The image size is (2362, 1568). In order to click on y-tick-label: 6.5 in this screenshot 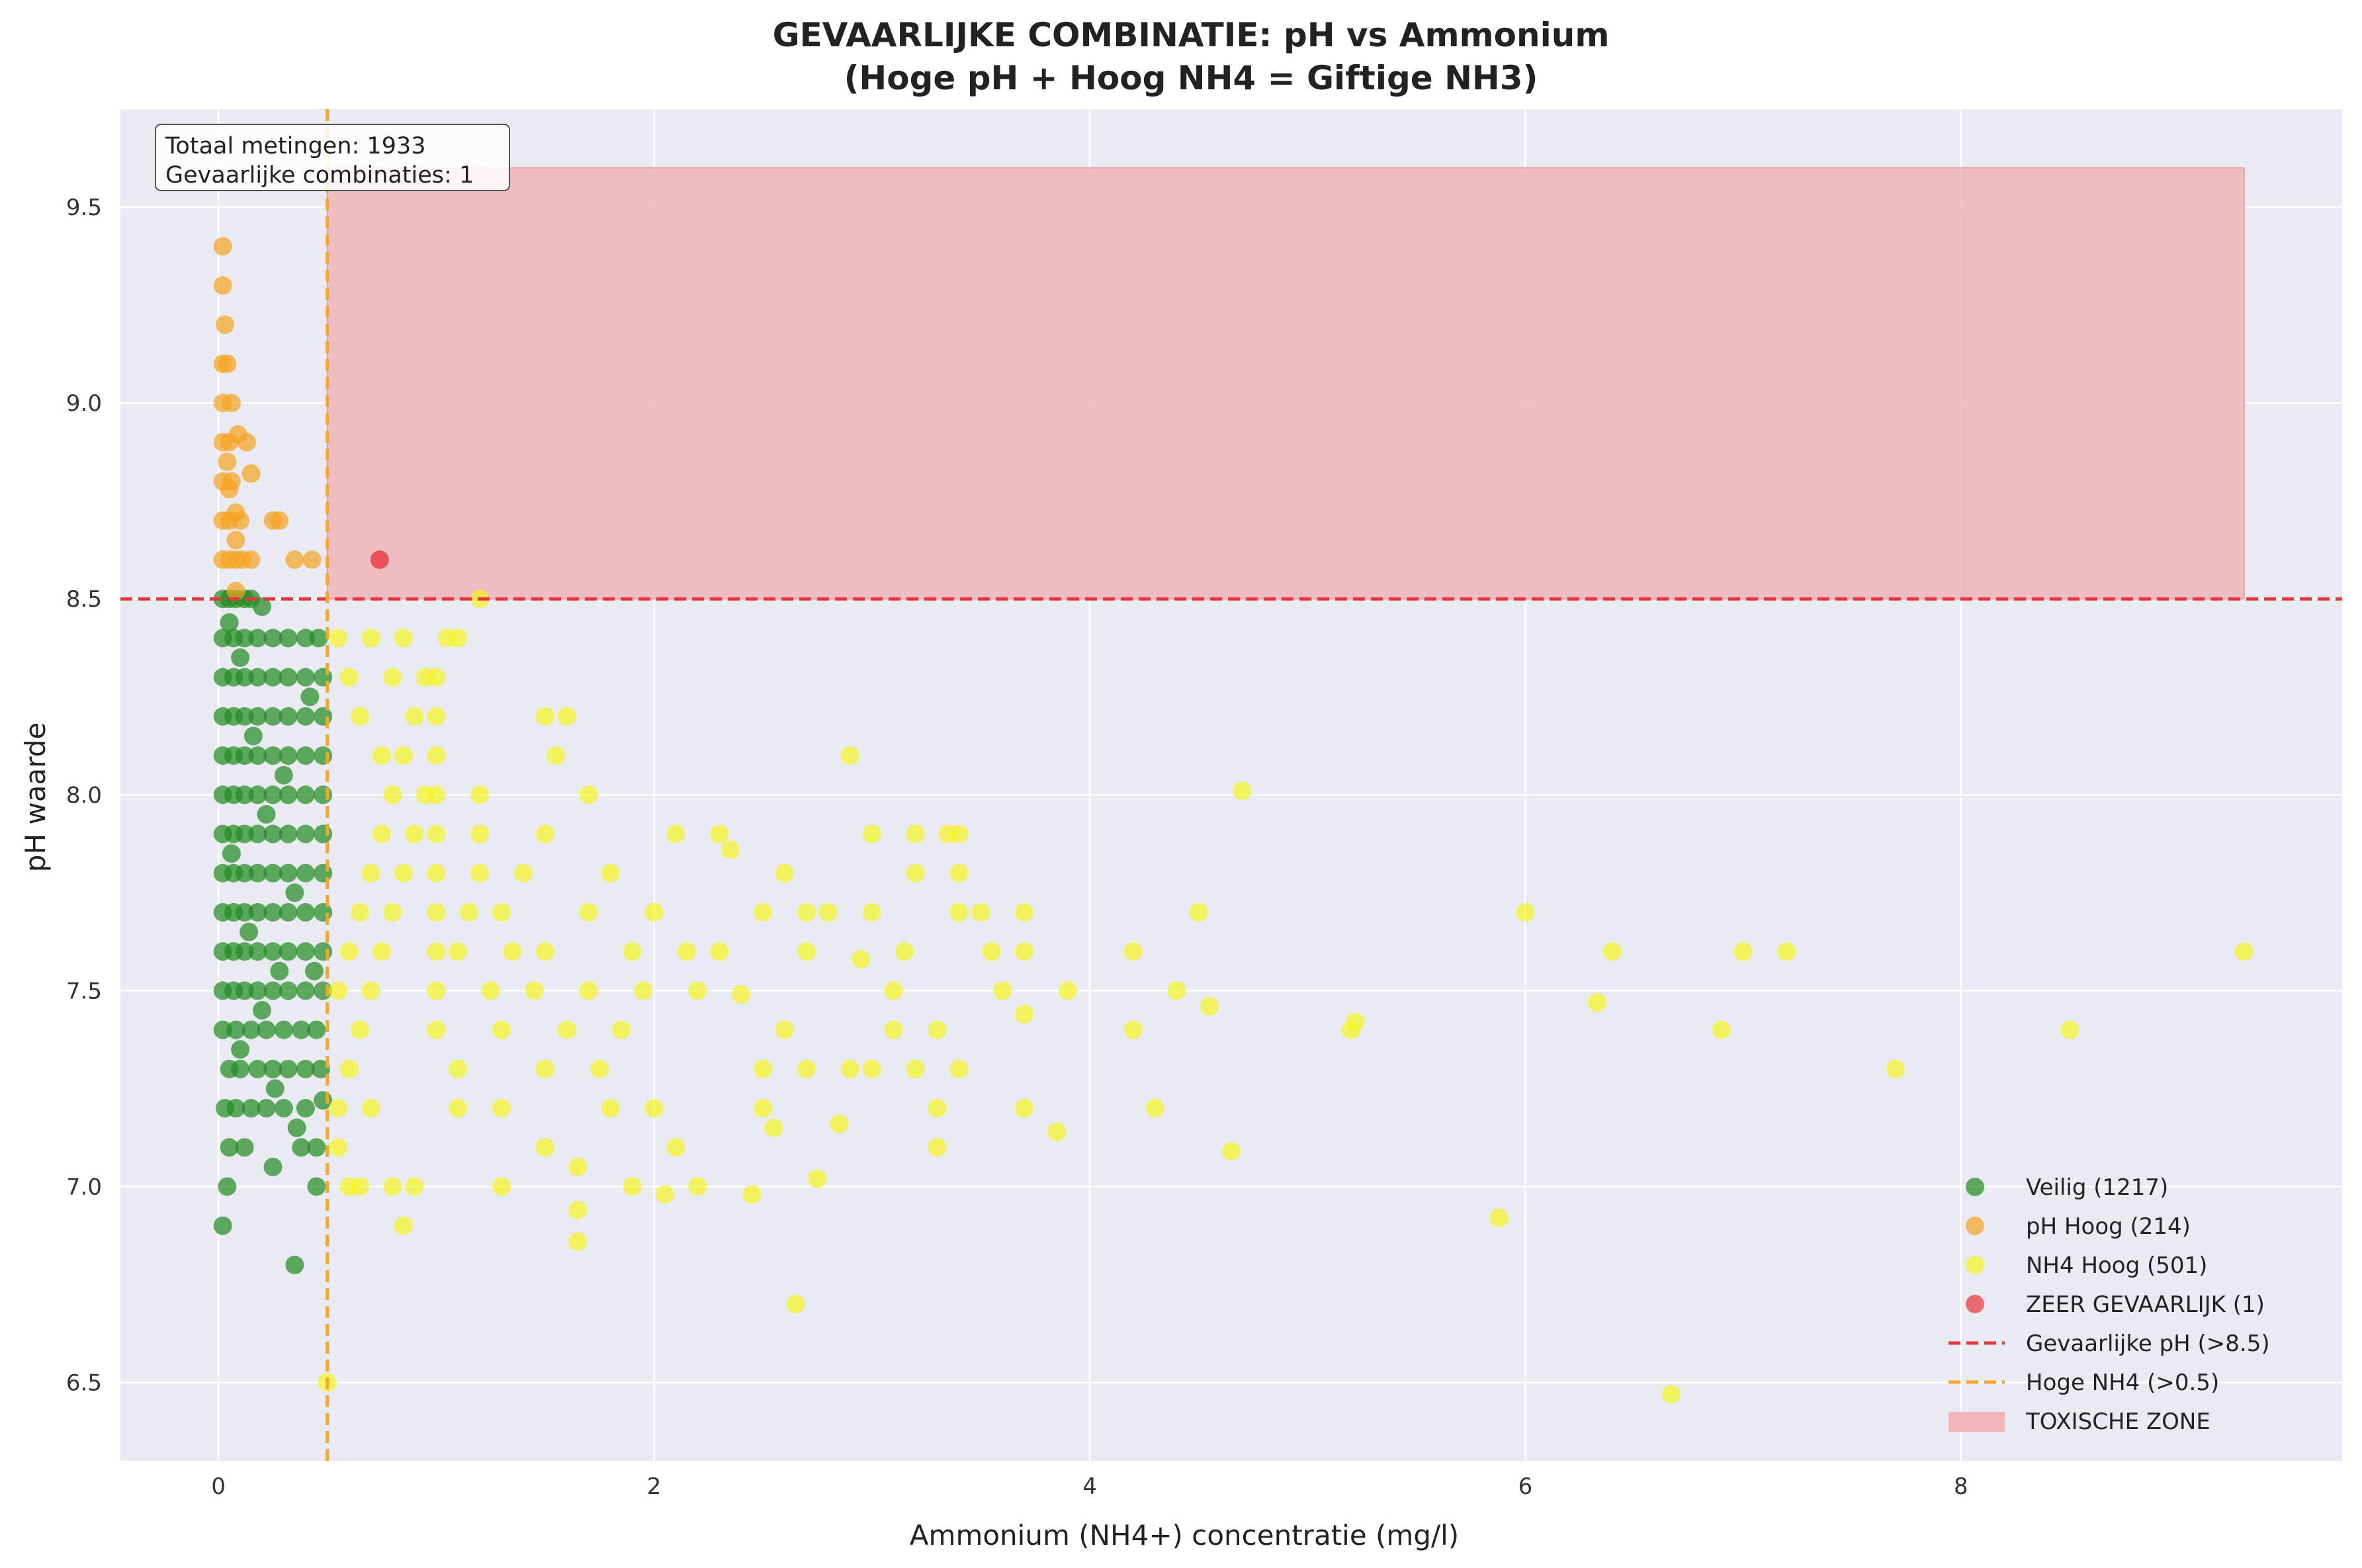, I will do `click(84, 1383)`.